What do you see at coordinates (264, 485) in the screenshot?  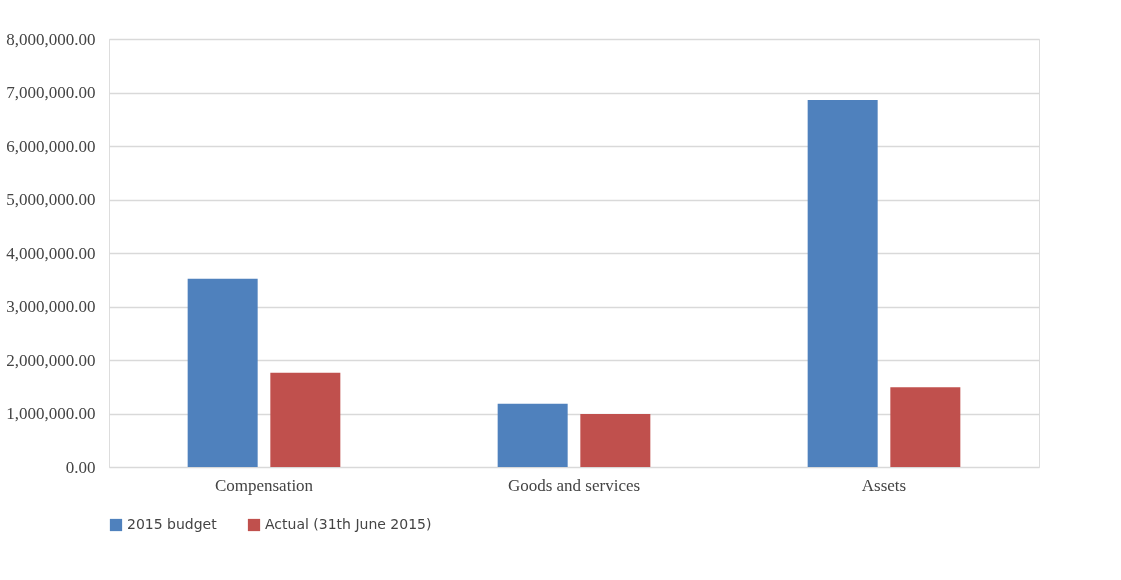 I see `x-tick-label: Compensation` at bounding box center [264, 485].